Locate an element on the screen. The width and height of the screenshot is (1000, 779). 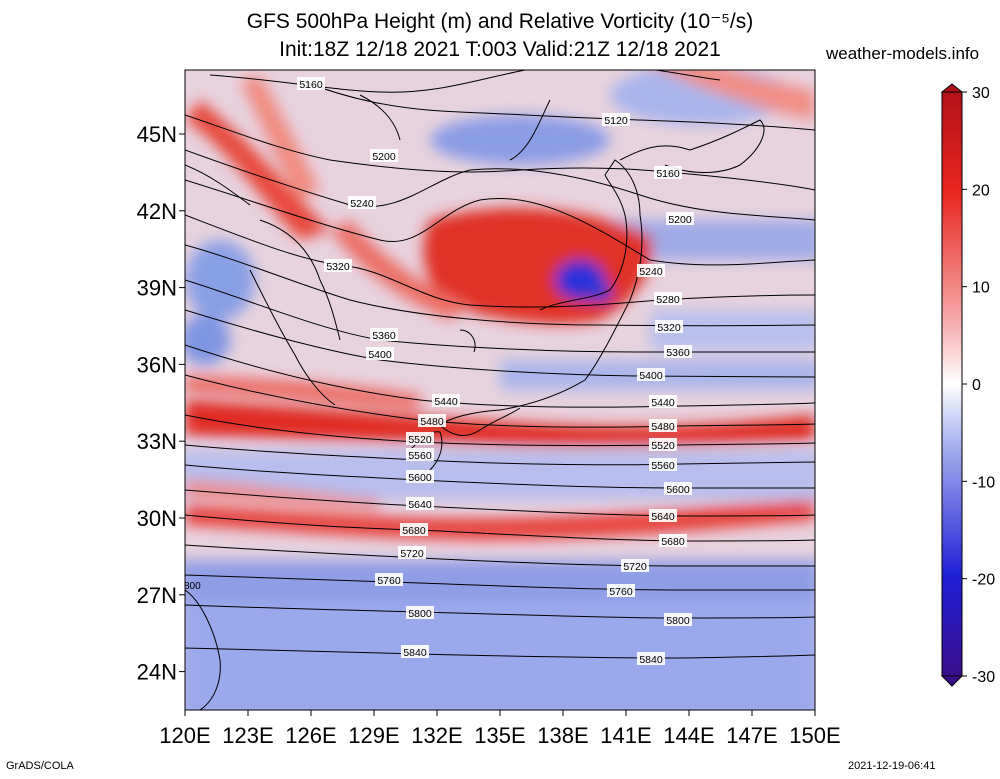
lat-tick-label: 30N is located at coordinates (157, 518).